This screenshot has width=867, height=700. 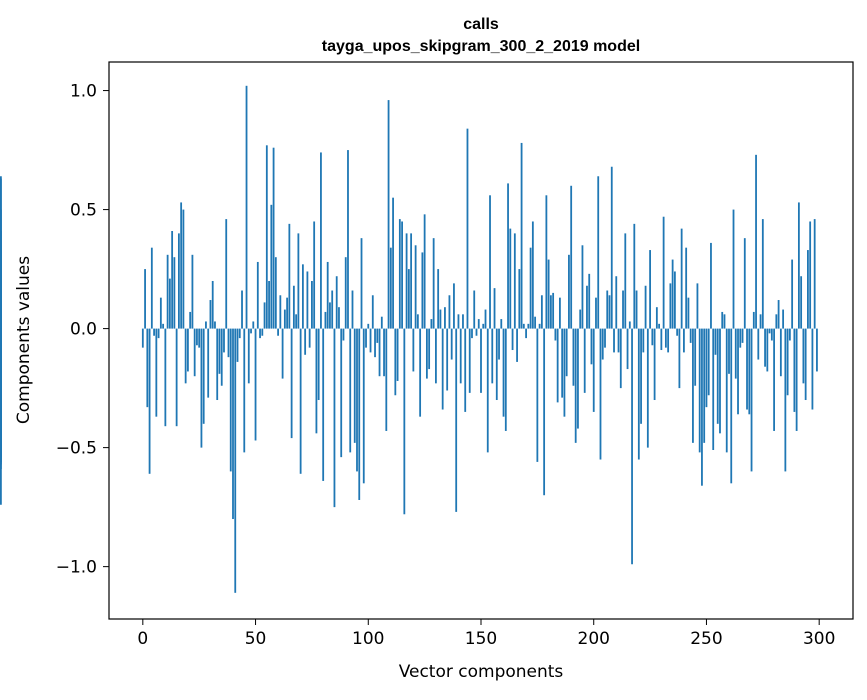 What do you see at coordinates (594, 639) in the screenshot?
I see `x-tick-label: 200` at bounding box center [594, 639].